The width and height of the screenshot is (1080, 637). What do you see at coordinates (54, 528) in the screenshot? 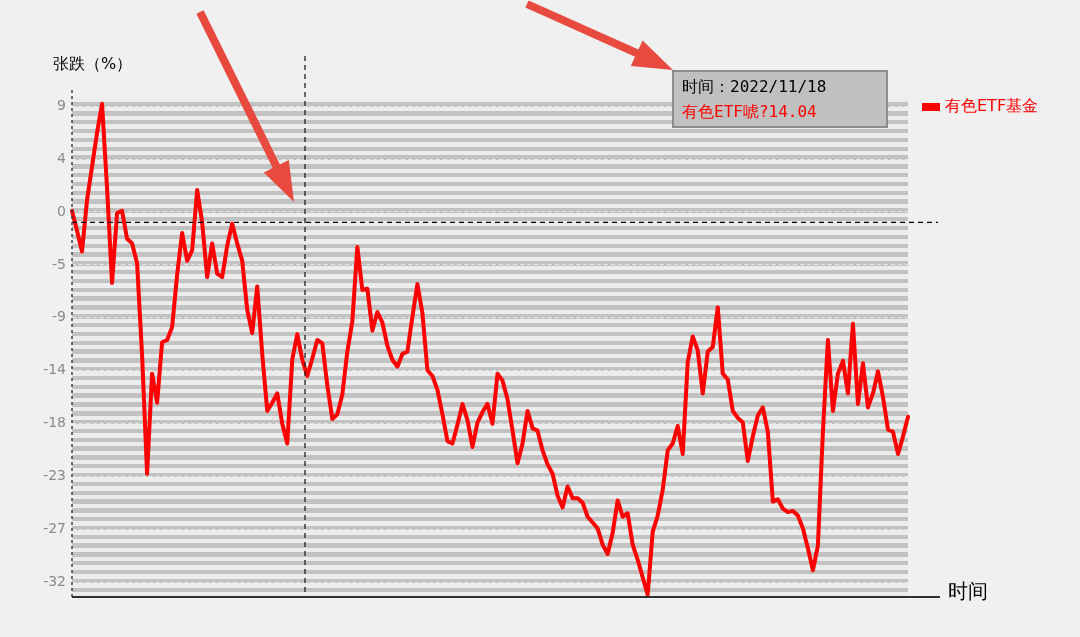
I see `y-tick-label: -27` at bounding box center [54, 528].